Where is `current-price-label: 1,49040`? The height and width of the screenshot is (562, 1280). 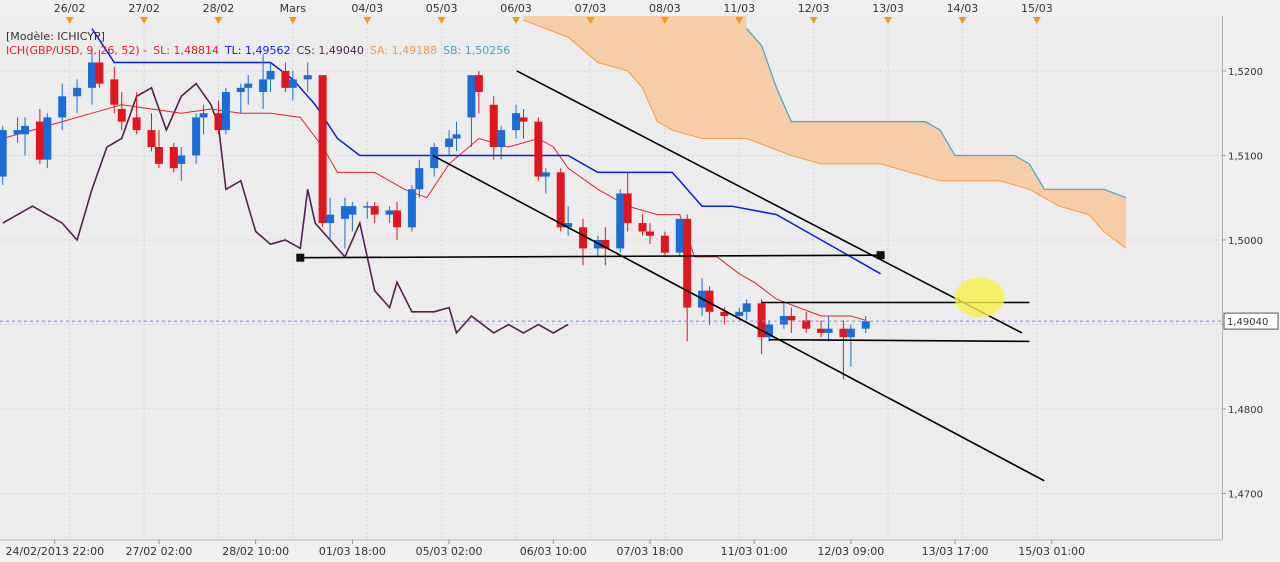 current-price-label: 1,49040 is located at coordinates (1247, 322).